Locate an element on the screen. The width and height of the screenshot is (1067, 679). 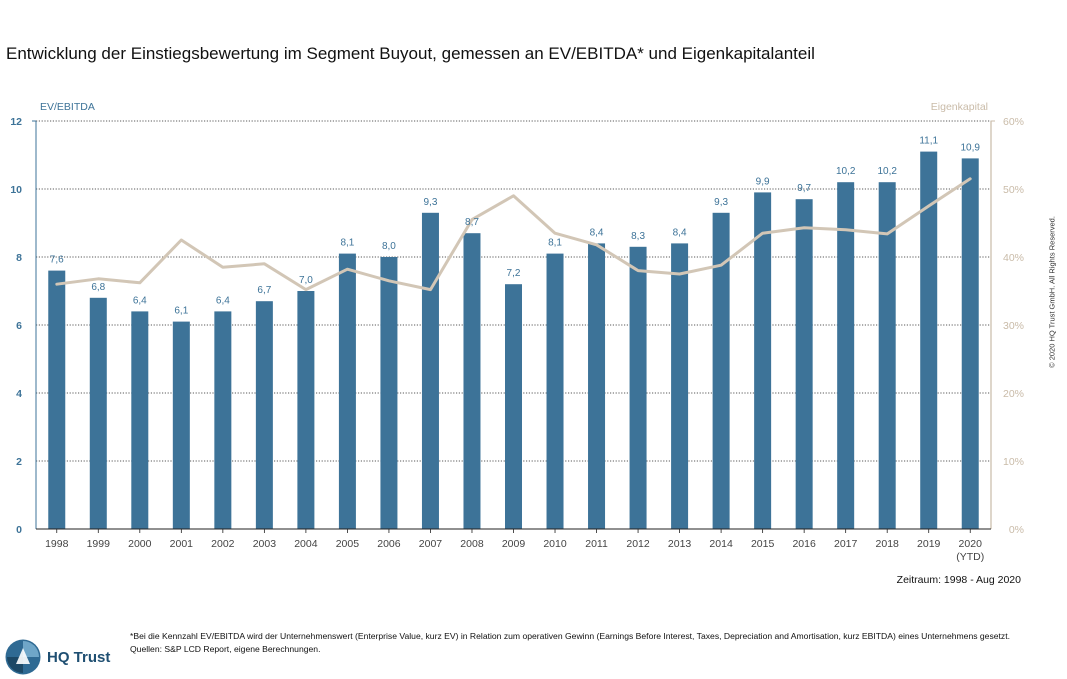
bar-value-label: 8,3 is located at coordinates (638, 236).